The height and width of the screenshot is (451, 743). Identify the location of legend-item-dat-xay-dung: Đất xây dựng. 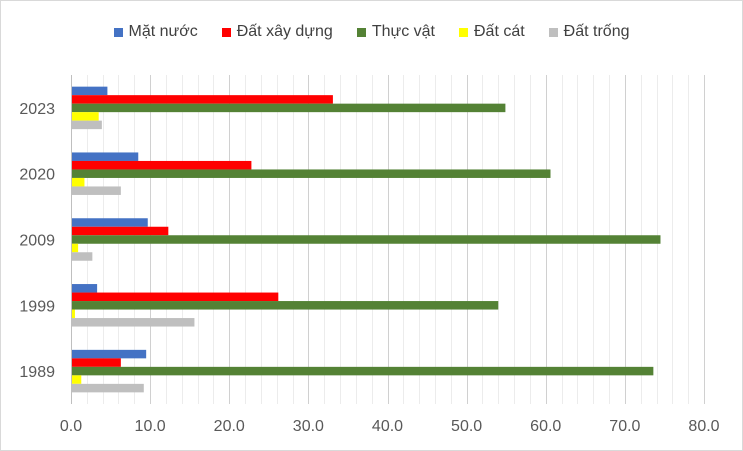
(277, 32).